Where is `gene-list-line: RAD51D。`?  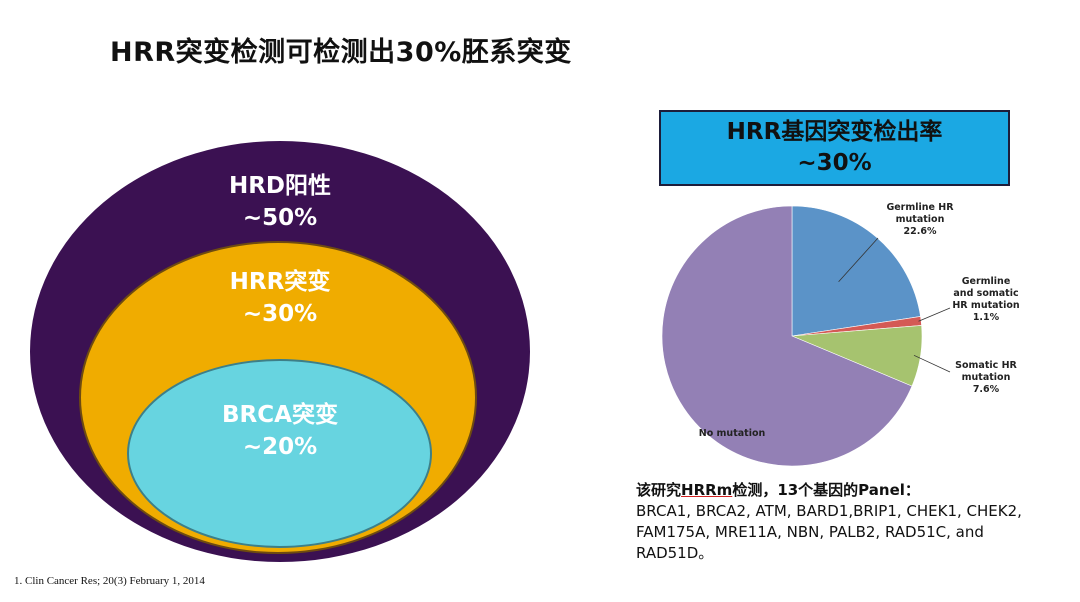
gene-list-line: RAD51D。 is located at coordinates (675, 553).